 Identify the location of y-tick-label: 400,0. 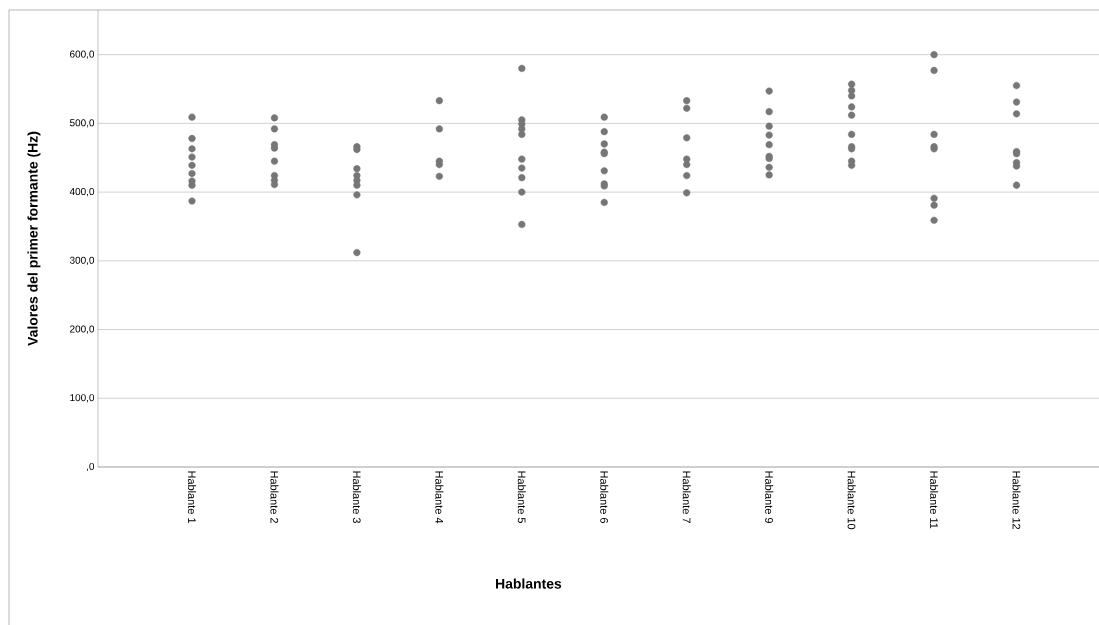
(82, 192).